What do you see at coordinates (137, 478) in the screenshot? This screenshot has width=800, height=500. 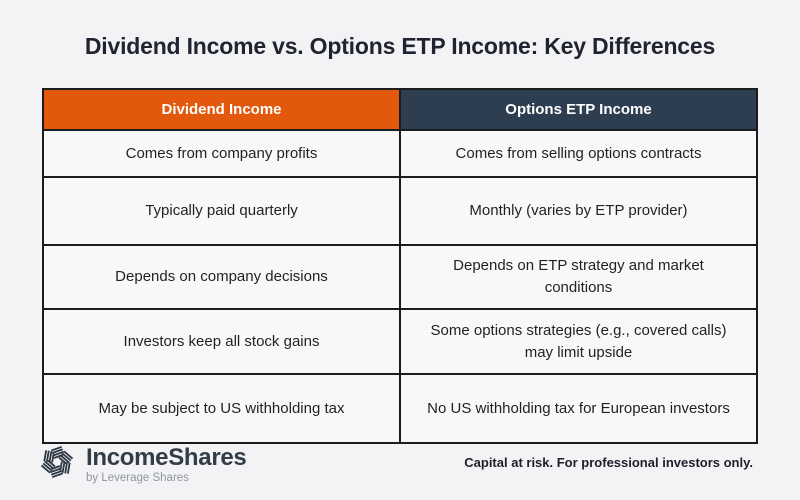 I see `brand-tagline: by Leverage Shares` at bounding box center [137, 478].